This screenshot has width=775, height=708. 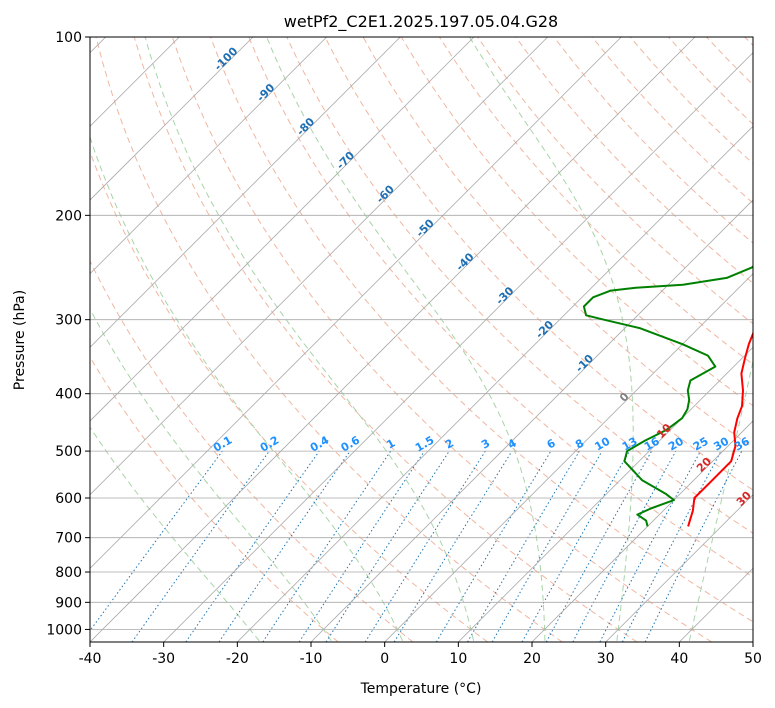 What do you see at coordinates (464, 261) in the screenshot?
I see `isotherm-label: -40` at bounding box center [464, 261].